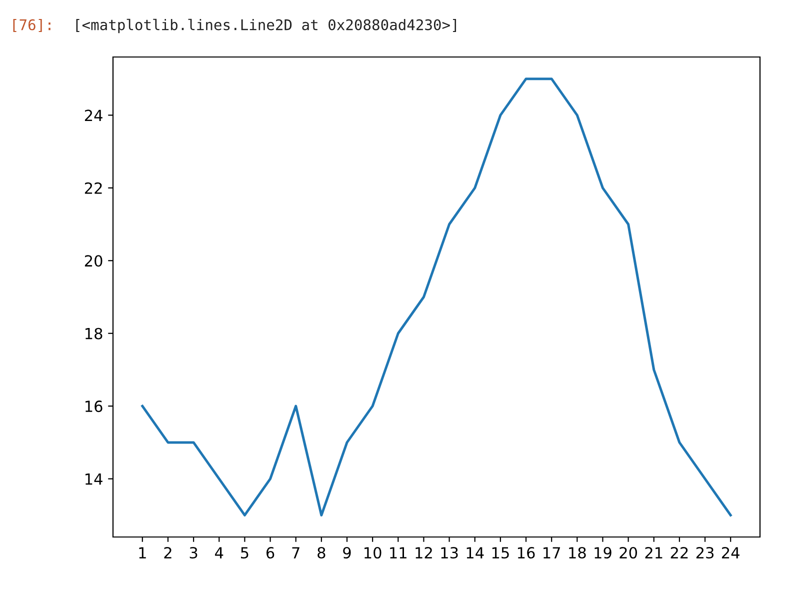 The image size is (802, 596). I want to click on y-tick-label: 16, so click(94, 406).